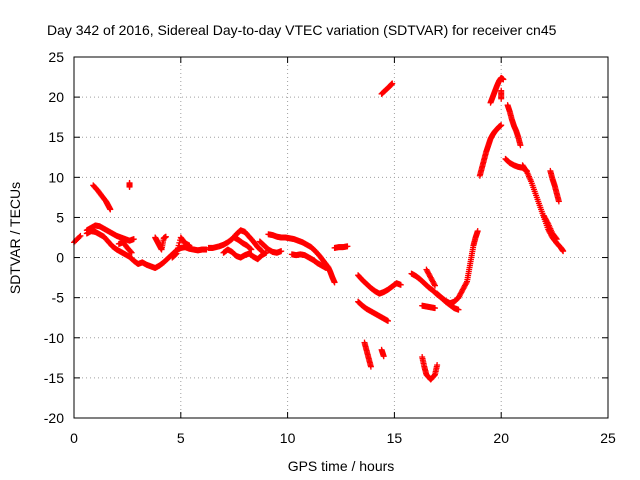  I want to click on y-tick-label: 20, so click(56, 97).